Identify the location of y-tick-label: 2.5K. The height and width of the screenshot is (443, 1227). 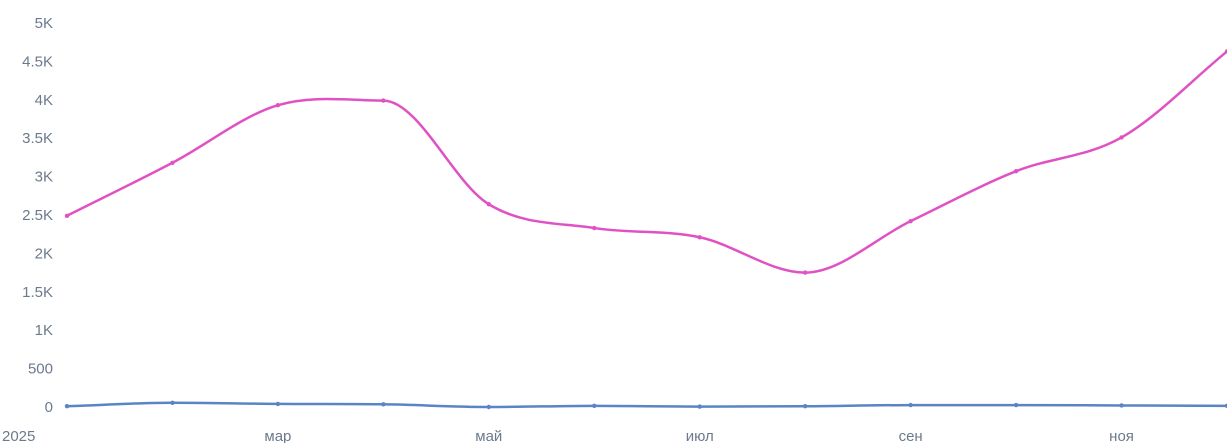
(37, 215).